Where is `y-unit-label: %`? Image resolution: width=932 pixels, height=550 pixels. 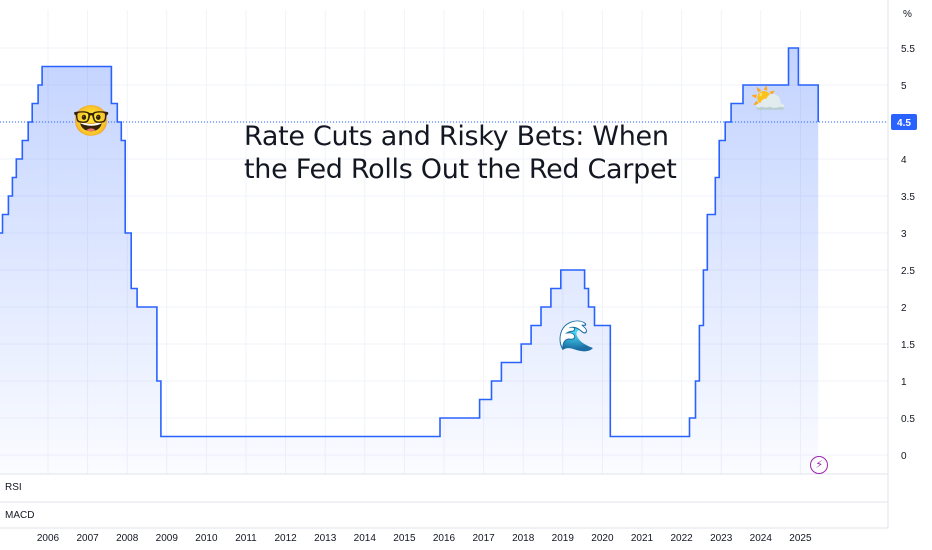 y-unit-label: % is located at coordinates (907, 14).